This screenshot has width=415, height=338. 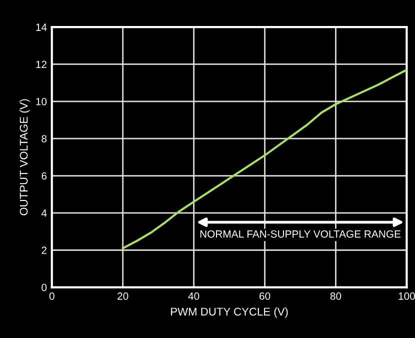 I want to click on annotation: NORMAL FAN-SUPPLY VOLTAGE RANGE, so click(x=300, y=234).